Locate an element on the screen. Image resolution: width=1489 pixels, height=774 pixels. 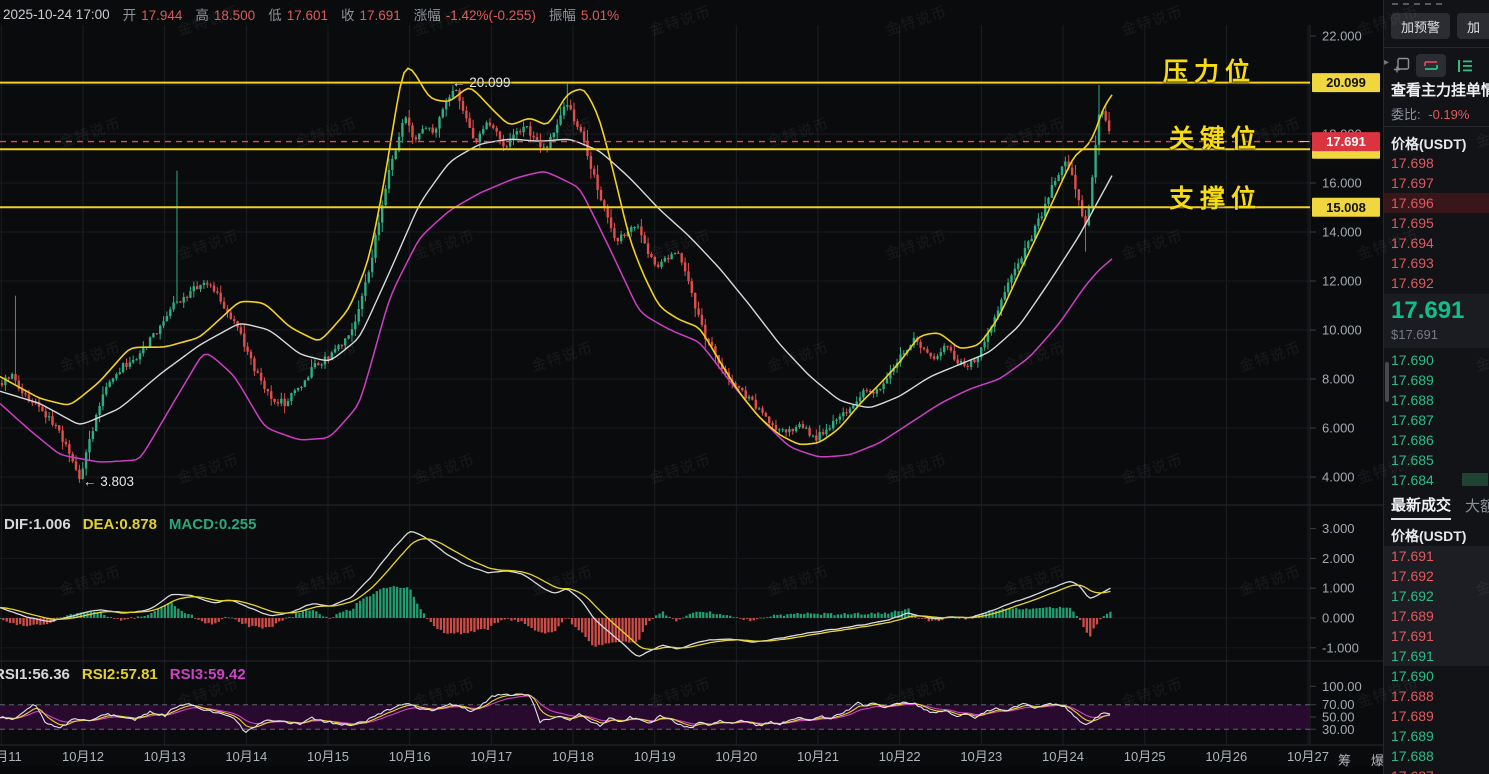
price-badges: 20.099 15.008 17.691 is located at coordinates (1340, 145).